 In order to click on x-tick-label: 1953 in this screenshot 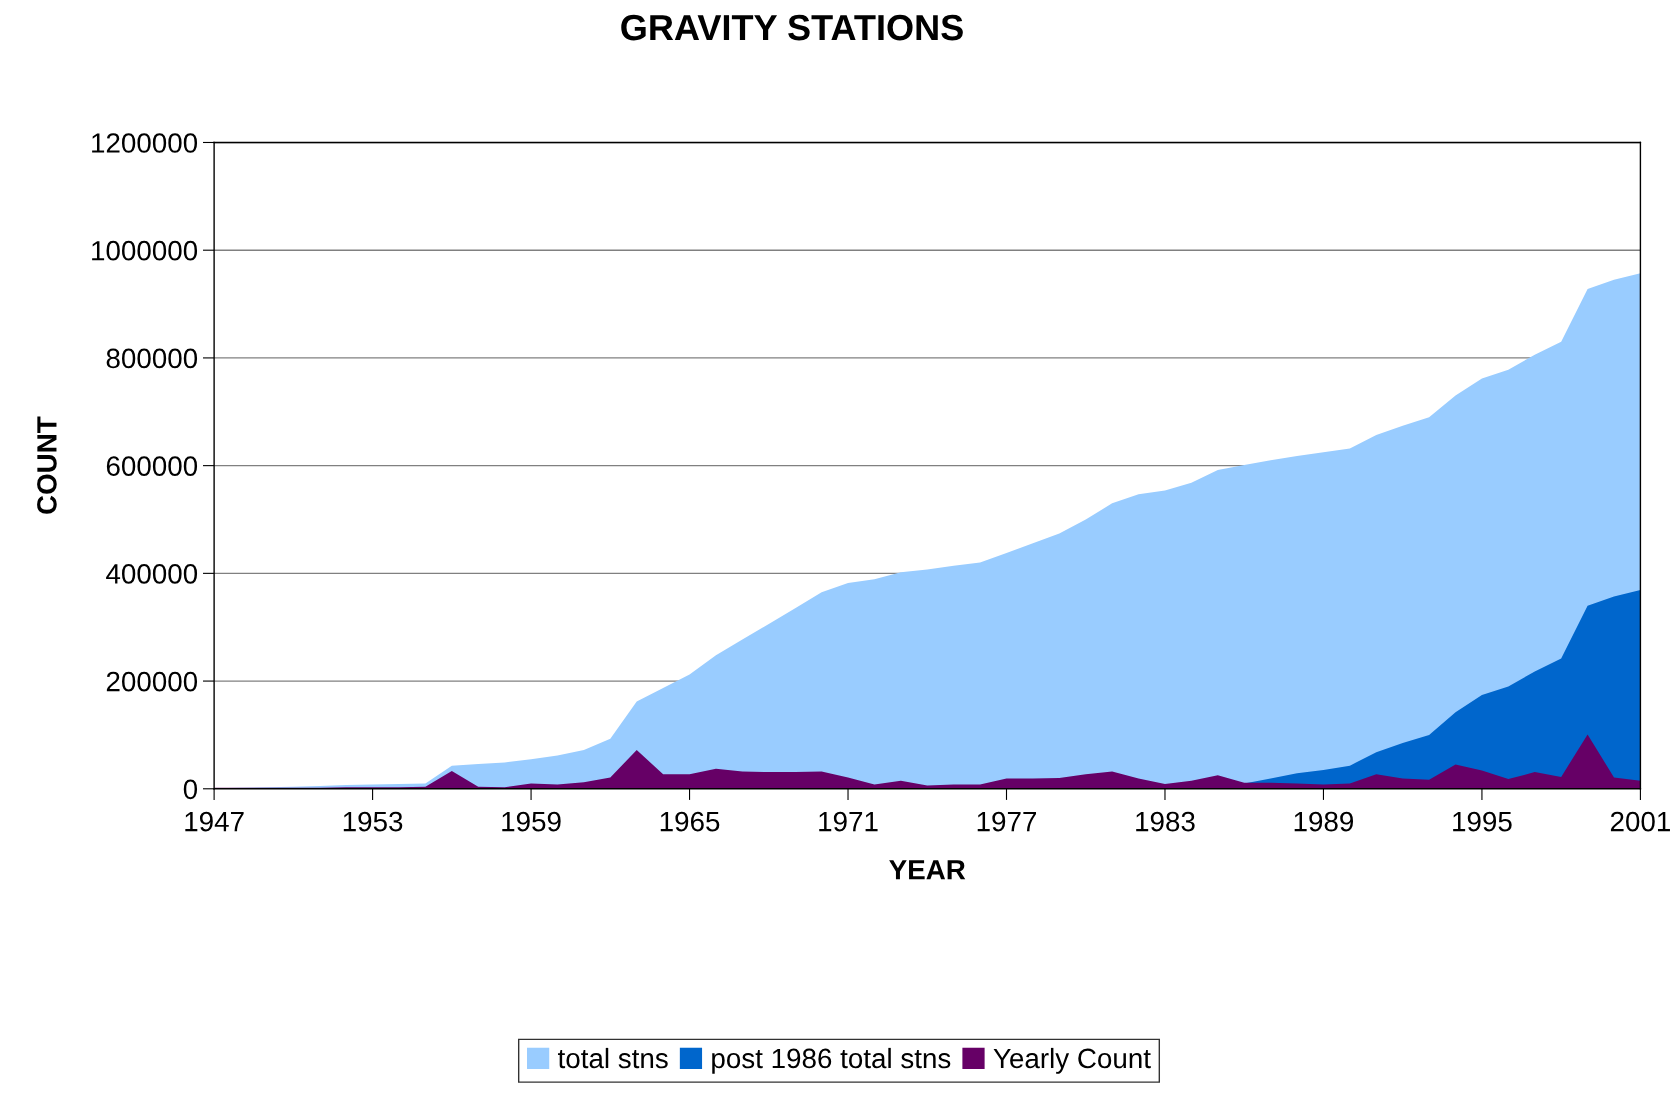, I will do `click(373, 821)`.